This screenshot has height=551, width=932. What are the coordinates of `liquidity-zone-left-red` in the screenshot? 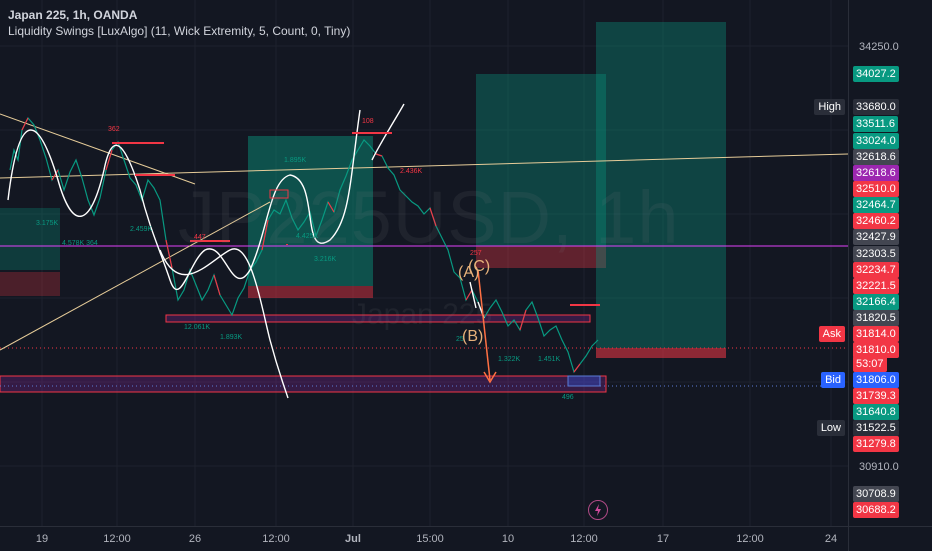 It's located at (30, 284).